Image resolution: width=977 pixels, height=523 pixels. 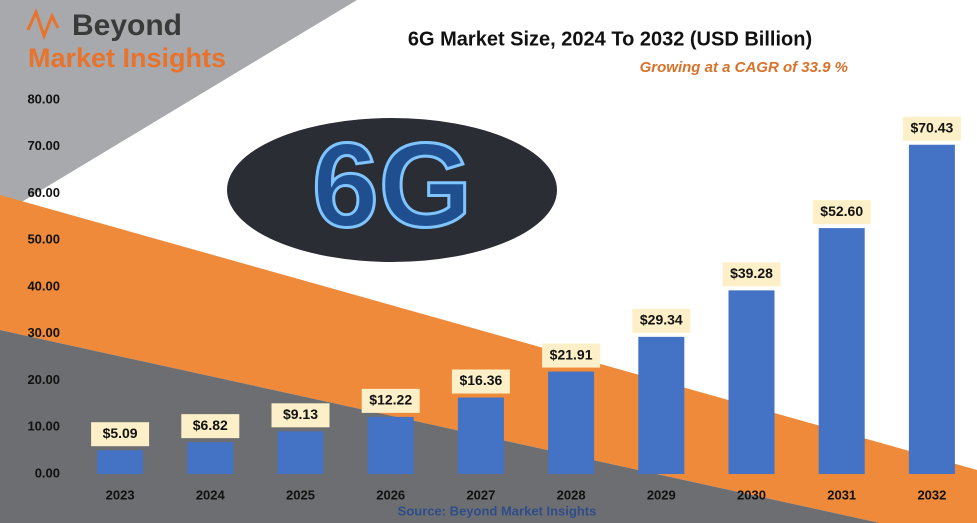 What do you see at coordinates (497, 510) in the screenshot?
I see `source: Source: Beyond Market Insights` at bounding box center [497, 510].